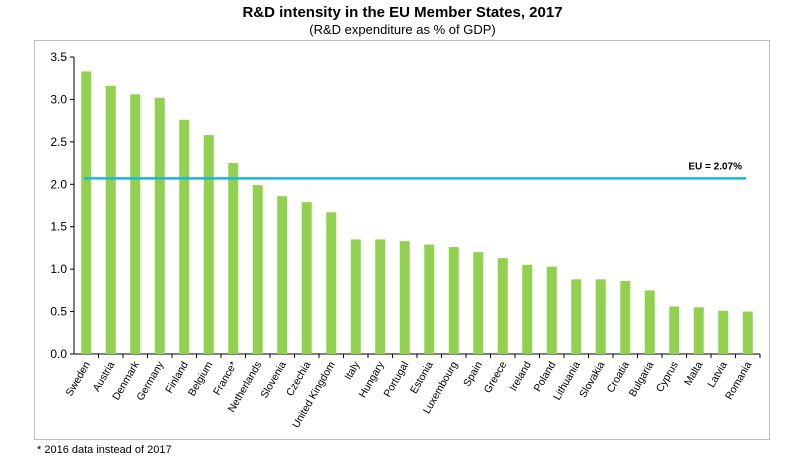 Image resolution: width=805 pixels, height=472 pixels. I want to click on y-tick-label: 1.5, so click(58, 227).